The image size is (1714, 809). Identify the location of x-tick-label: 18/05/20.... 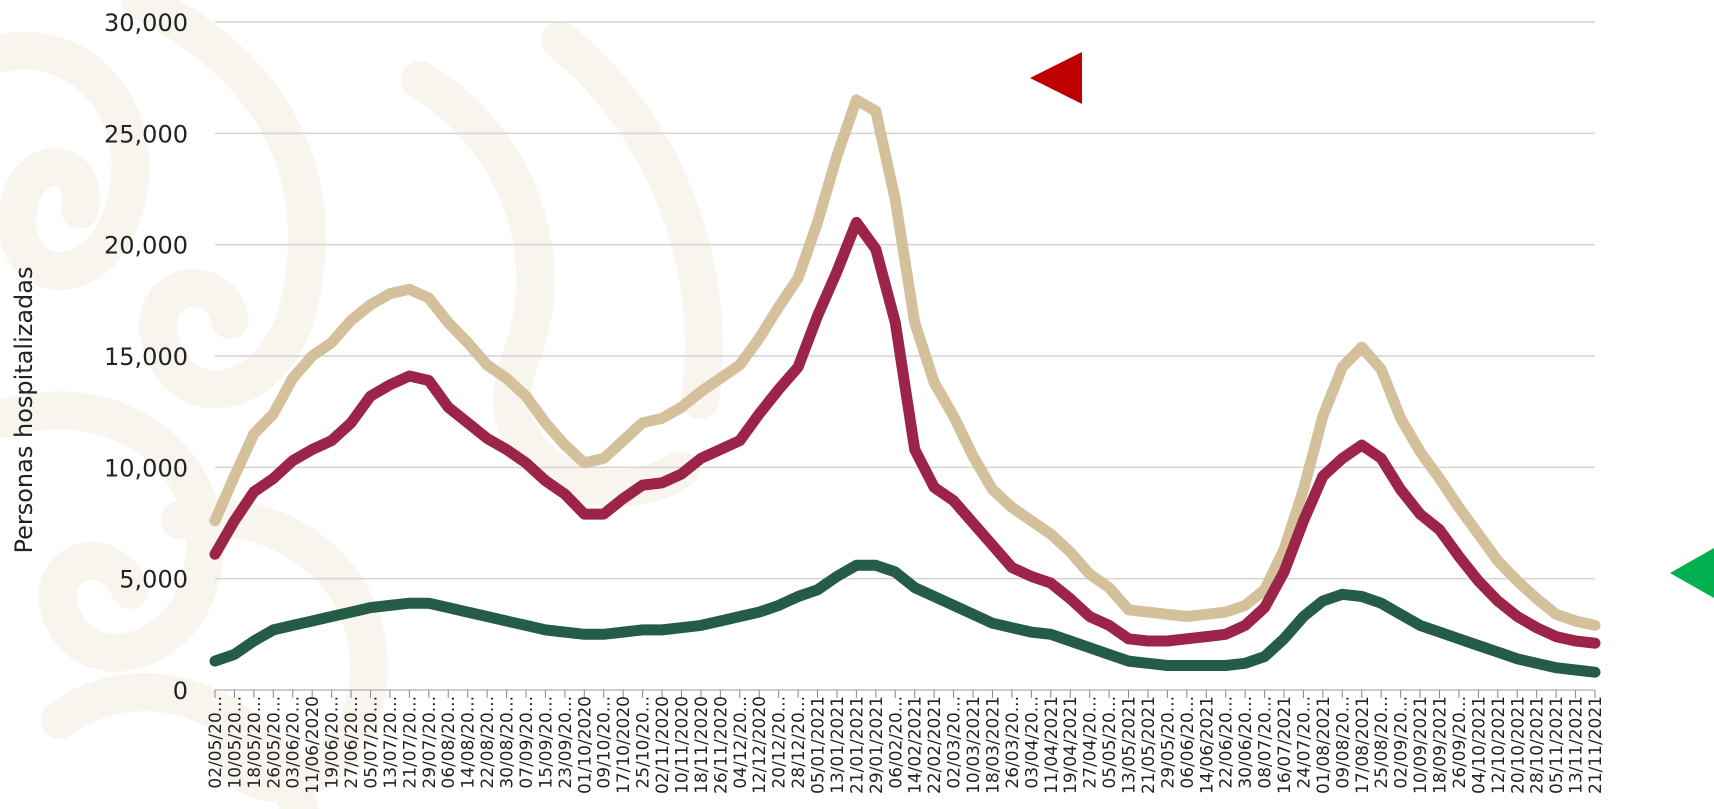
(255, 742).